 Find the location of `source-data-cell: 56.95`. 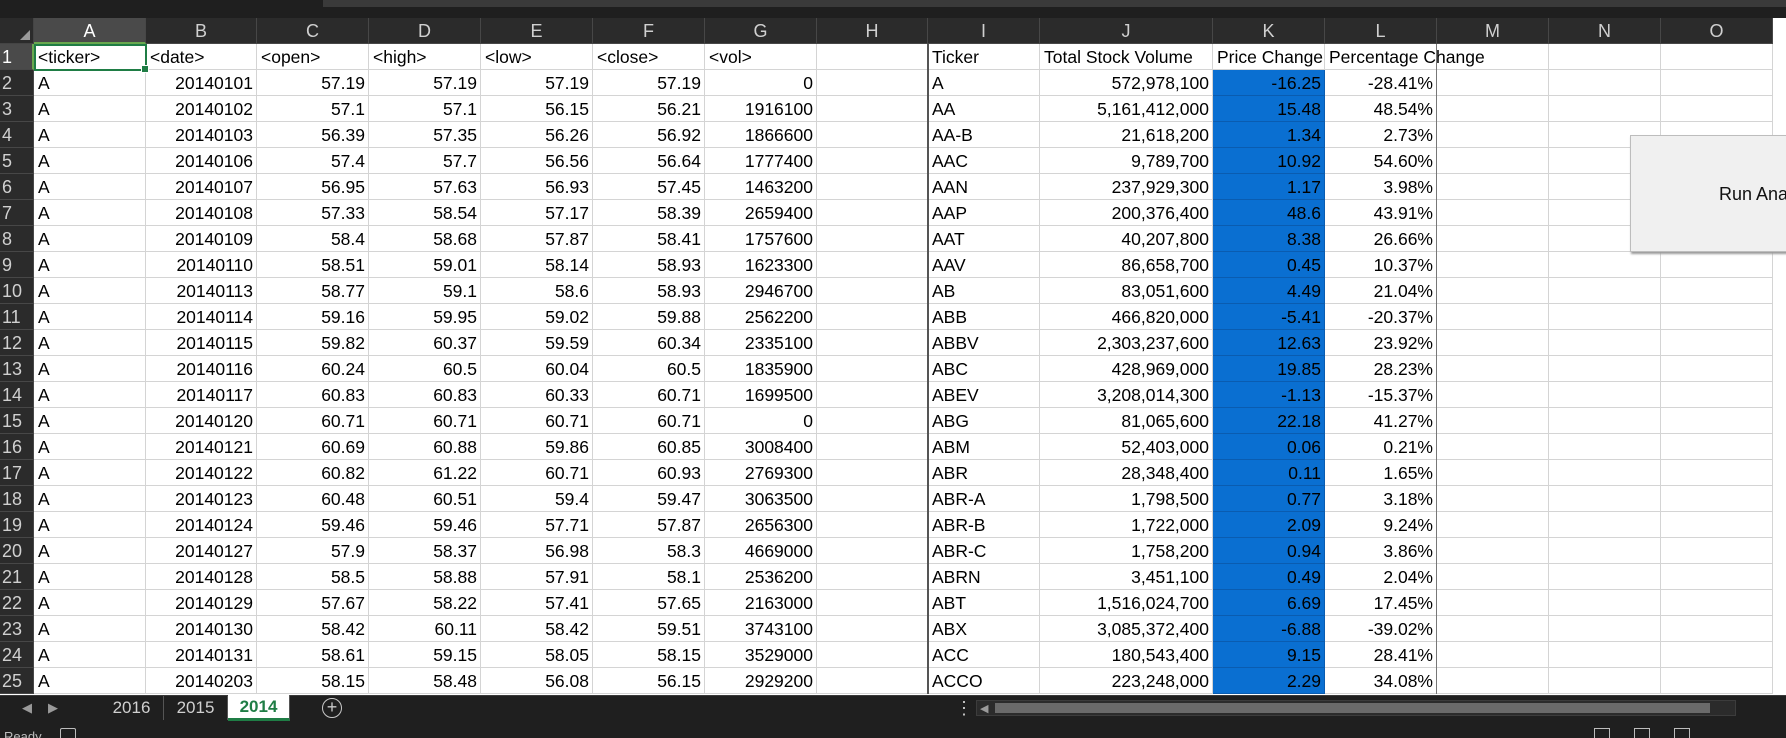

source-data-cell: 56.95 is located at coordinates (343, 187).